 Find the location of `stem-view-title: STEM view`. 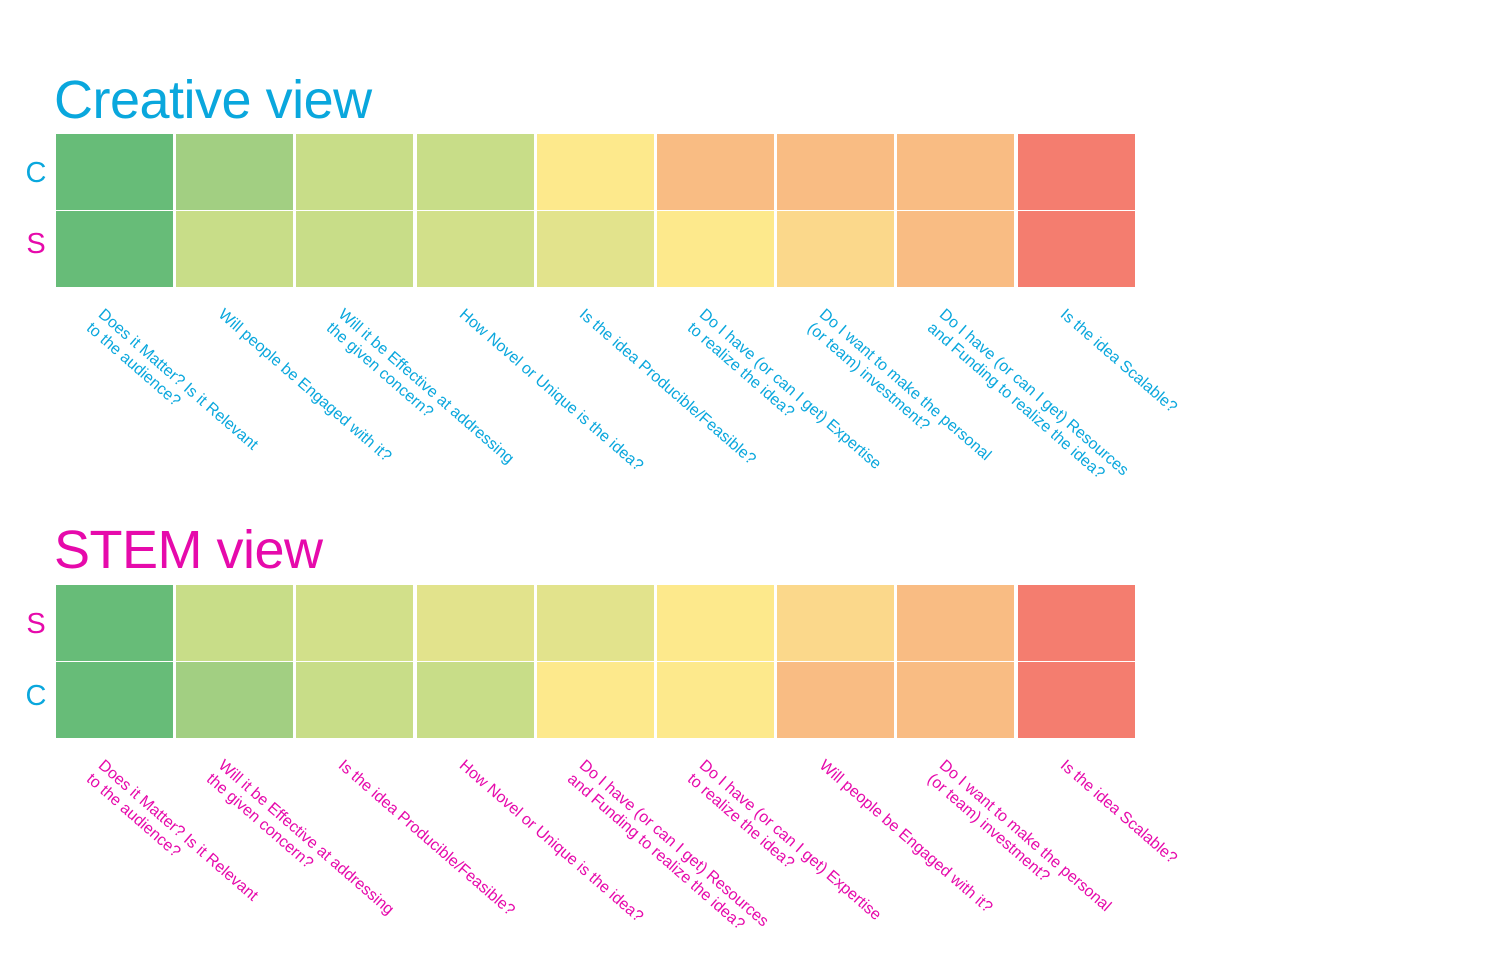

stem-view-title: STEM view is located at coordinates (188, 550).